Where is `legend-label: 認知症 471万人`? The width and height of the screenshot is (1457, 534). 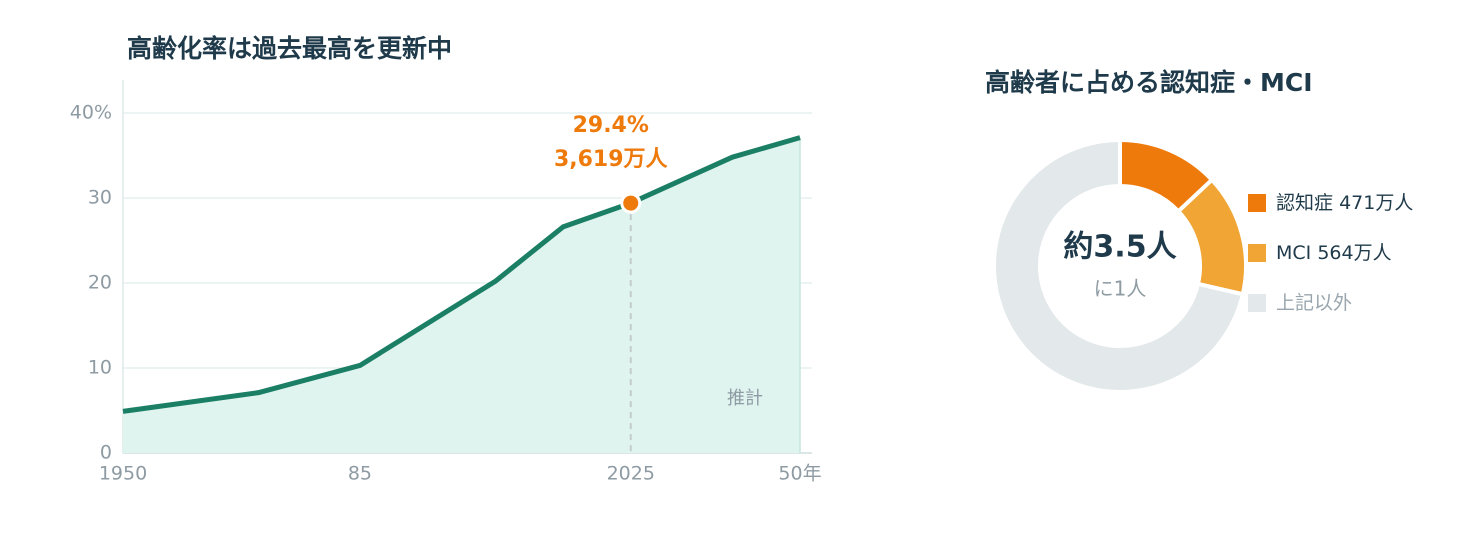 legend-label: 認知症 471万人 is located at coordinates (1344, 203).